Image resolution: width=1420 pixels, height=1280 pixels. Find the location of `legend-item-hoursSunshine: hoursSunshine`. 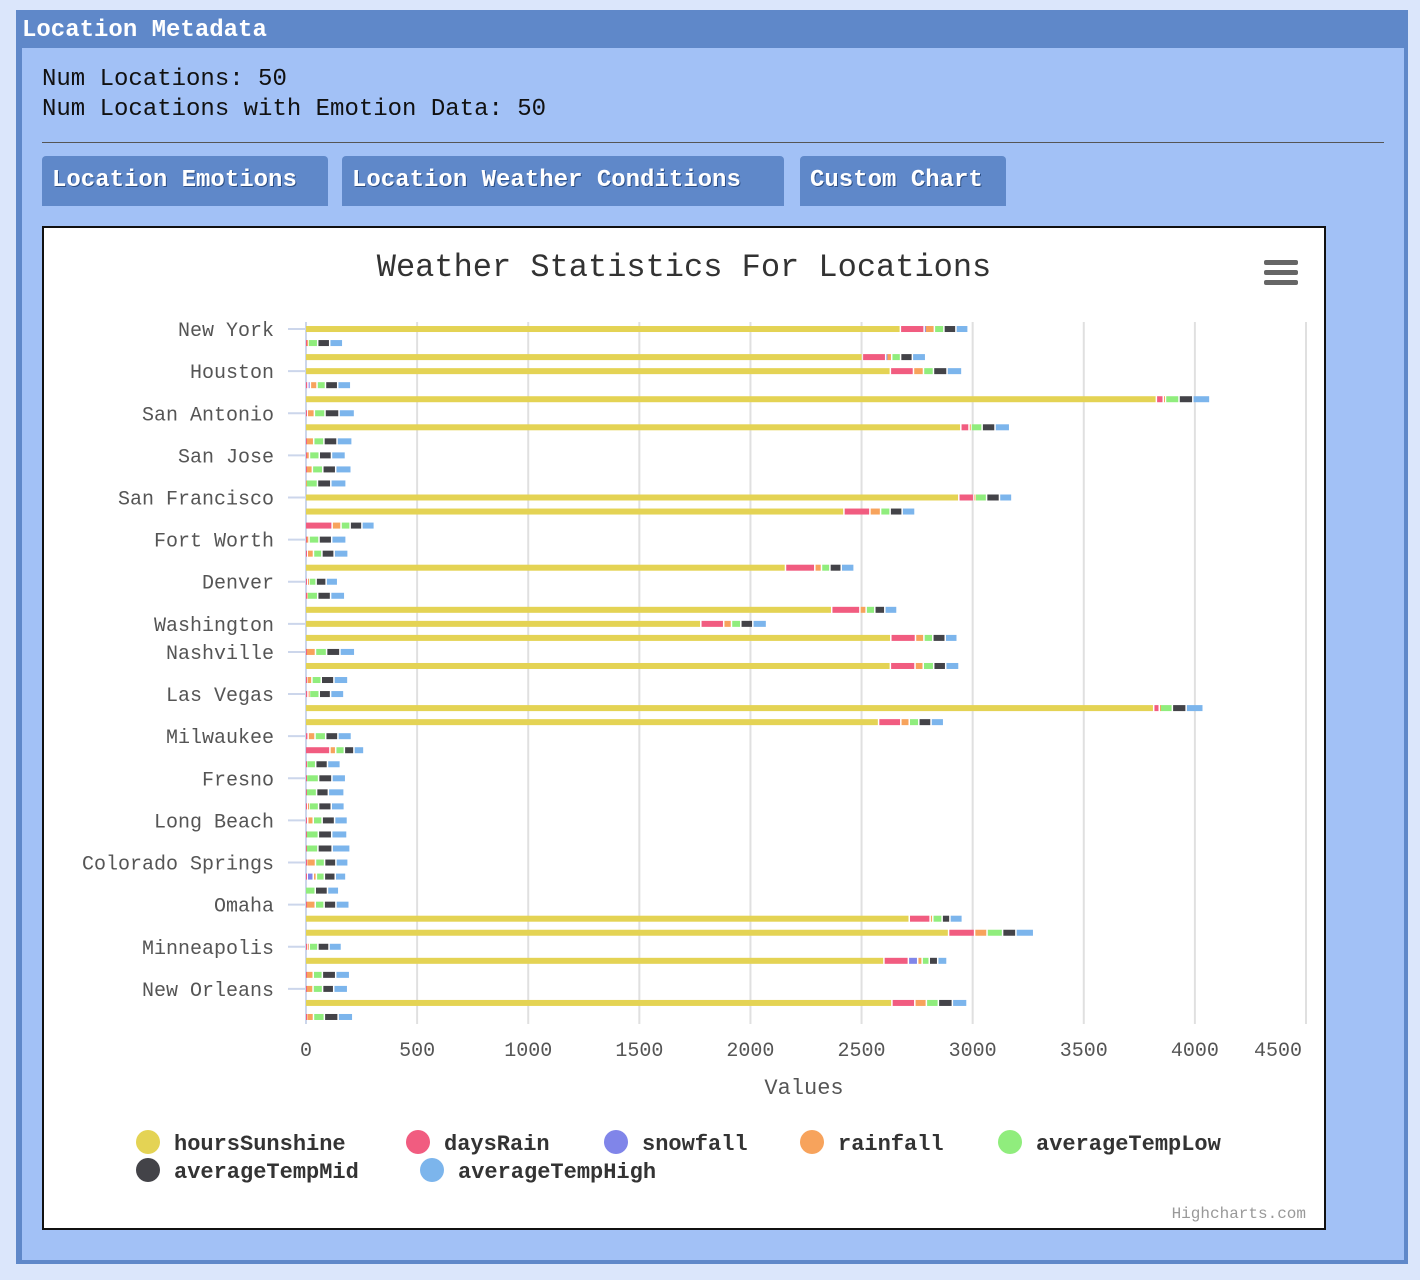

legend-item-hoursSunshine: hoursSunshine is located at coordinates (241, 1143).